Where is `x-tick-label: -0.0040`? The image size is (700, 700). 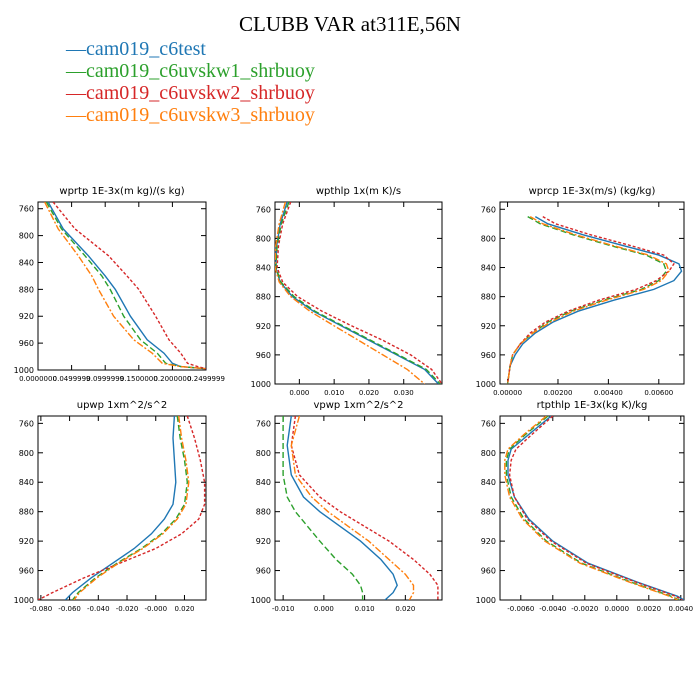 x-tick-label: -0.0040 is located at coordinates (552, 609).